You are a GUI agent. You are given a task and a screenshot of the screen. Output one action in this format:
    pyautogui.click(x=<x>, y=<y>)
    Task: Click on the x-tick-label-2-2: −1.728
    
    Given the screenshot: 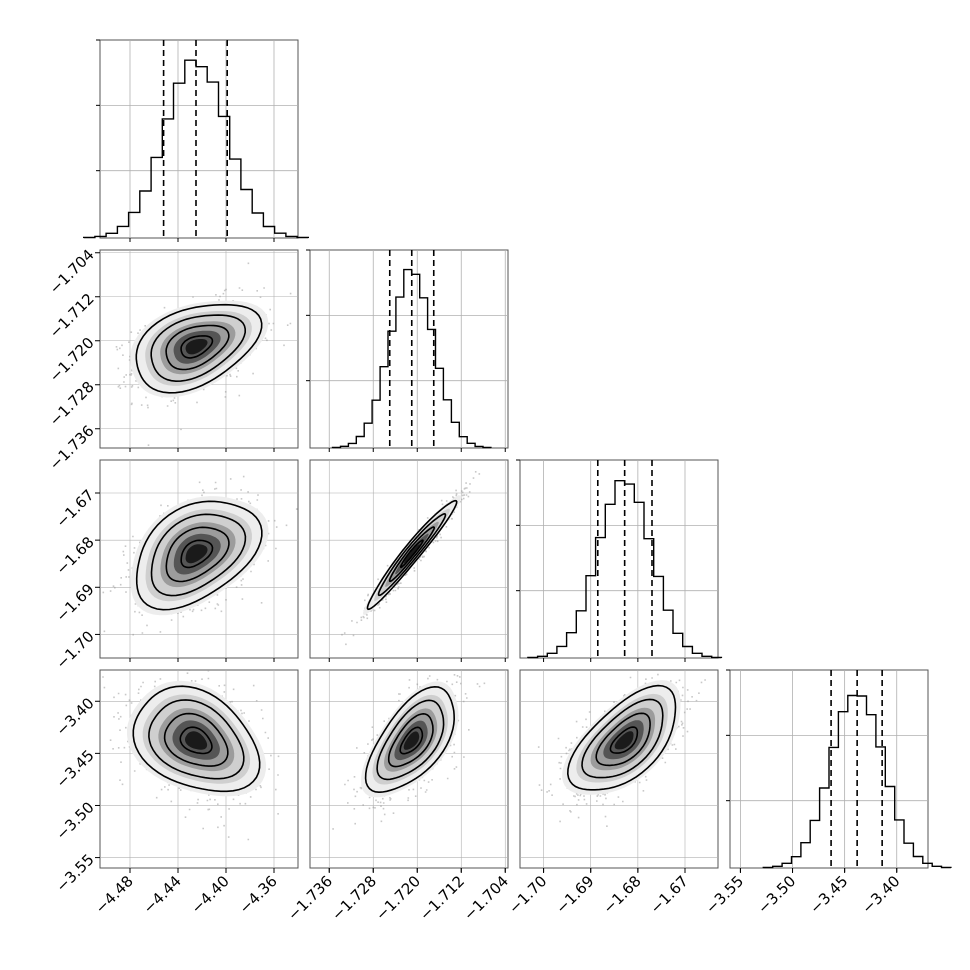 What is the action you would take?
    pyautogui.click(x=354, y=898)
    